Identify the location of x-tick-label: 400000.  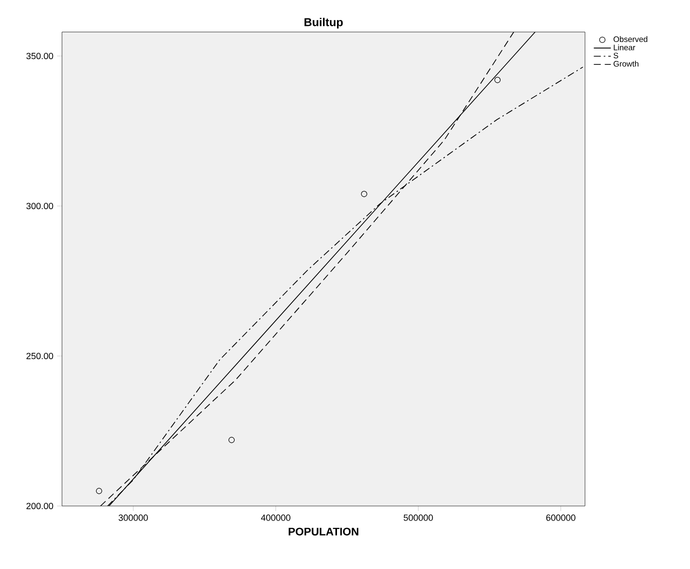
(275, 517).